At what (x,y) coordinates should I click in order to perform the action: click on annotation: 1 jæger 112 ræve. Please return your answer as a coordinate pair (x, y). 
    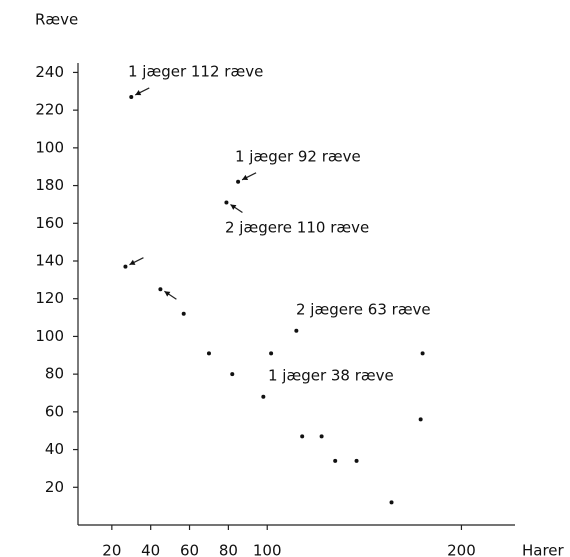
    Looking at the image, I should click on (195, 72).